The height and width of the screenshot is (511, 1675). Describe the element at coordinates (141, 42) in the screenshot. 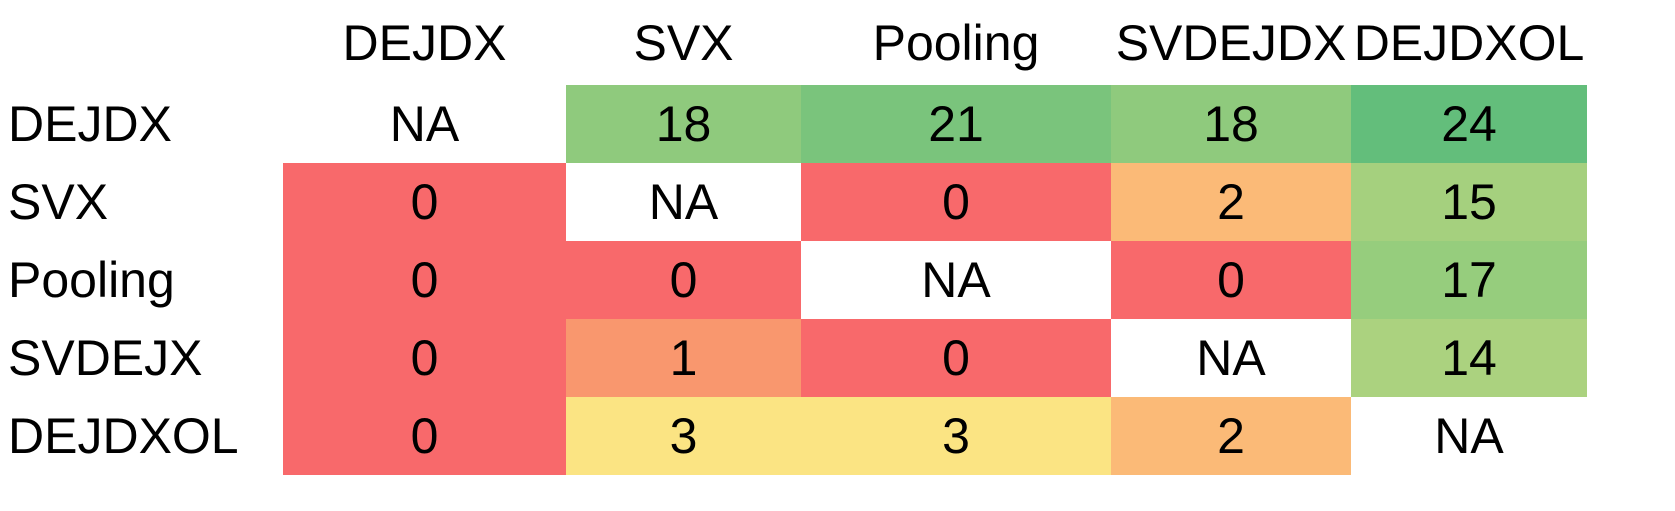

I see `corner-cell` at that location.